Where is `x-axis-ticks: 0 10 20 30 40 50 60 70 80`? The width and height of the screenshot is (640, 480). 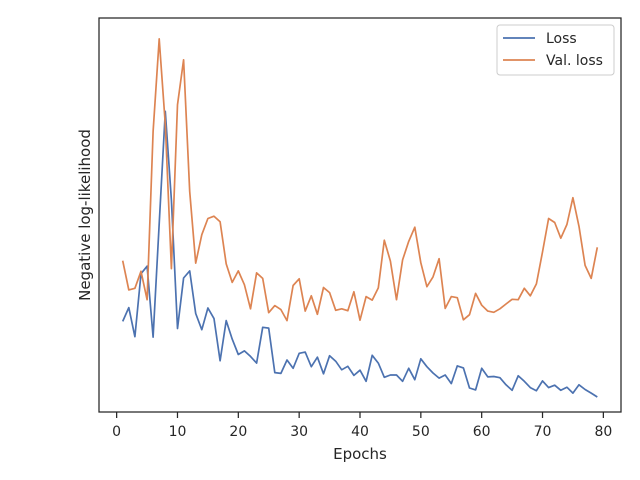 x-axis-ticks: 0 10 20 30 40 50 60 70 80 is located at coordinates (362, 426).